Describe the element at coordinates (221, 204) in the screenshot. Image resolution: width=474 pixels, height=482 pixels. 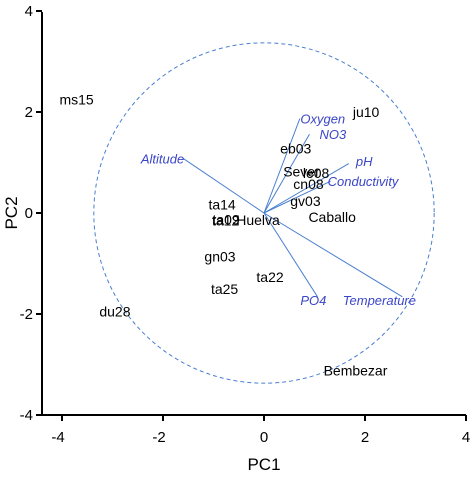
I see `site-label-ta14: ta14` at that location.